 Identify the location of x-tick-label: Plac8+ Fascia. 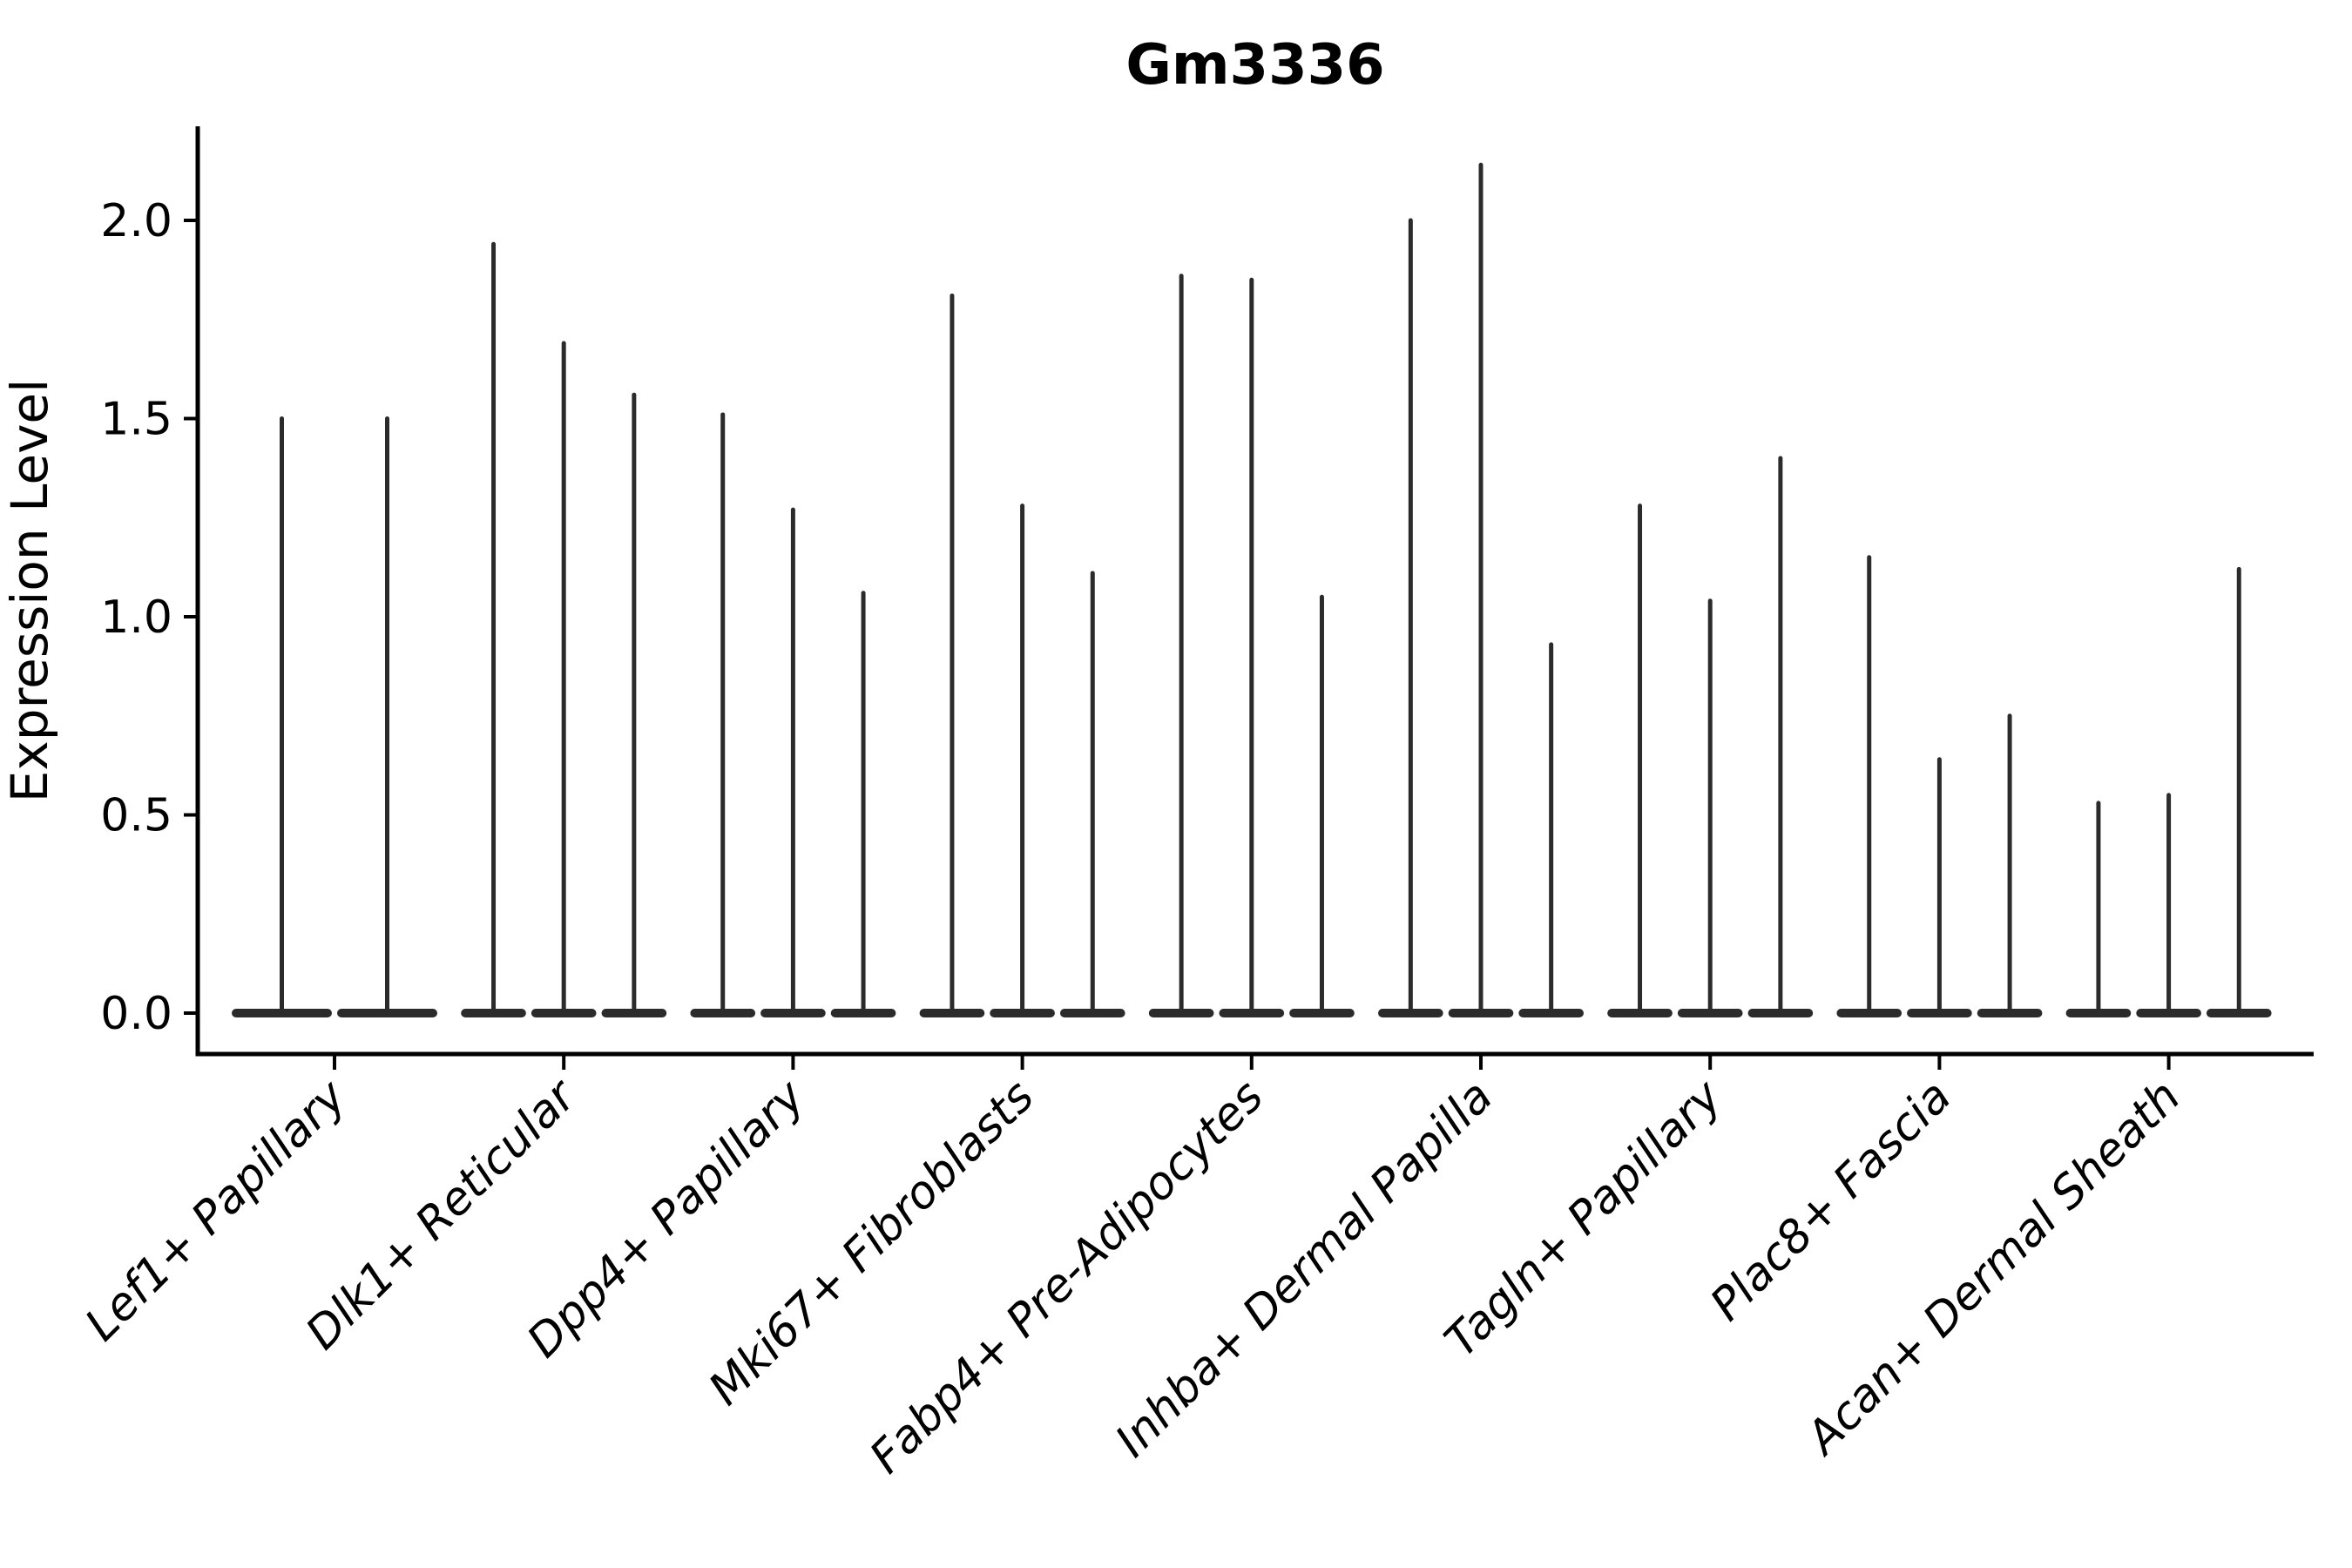
(1830, 1201).